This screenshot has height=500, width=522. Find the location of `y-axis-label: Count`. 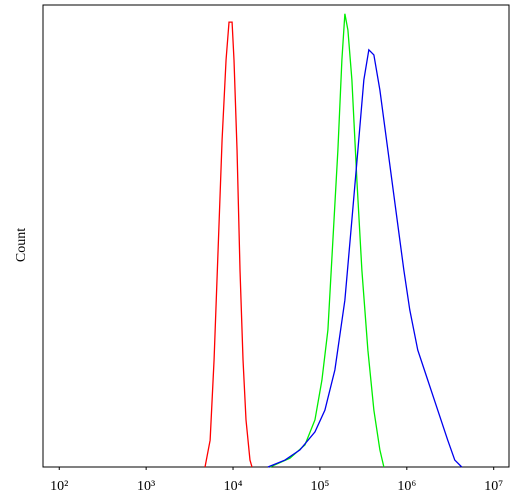

y-axis-label: Count is located at coordinates (21, 245).